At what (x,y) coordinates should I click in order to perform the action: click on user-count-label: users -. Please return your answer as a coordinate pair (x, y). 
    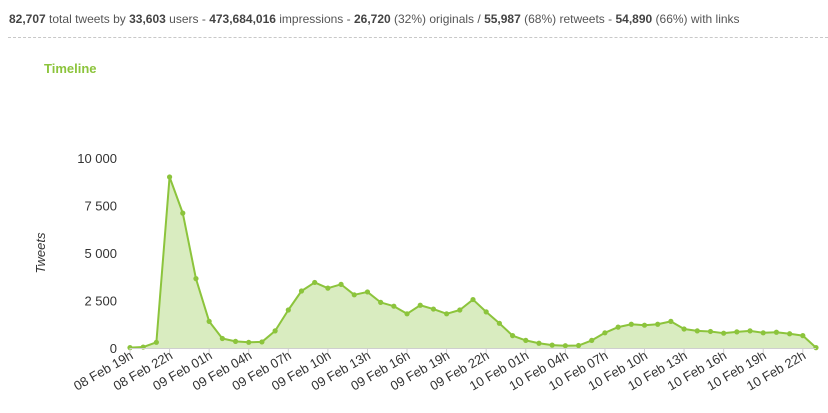
    Looking at the image, I should click on (187, 19).